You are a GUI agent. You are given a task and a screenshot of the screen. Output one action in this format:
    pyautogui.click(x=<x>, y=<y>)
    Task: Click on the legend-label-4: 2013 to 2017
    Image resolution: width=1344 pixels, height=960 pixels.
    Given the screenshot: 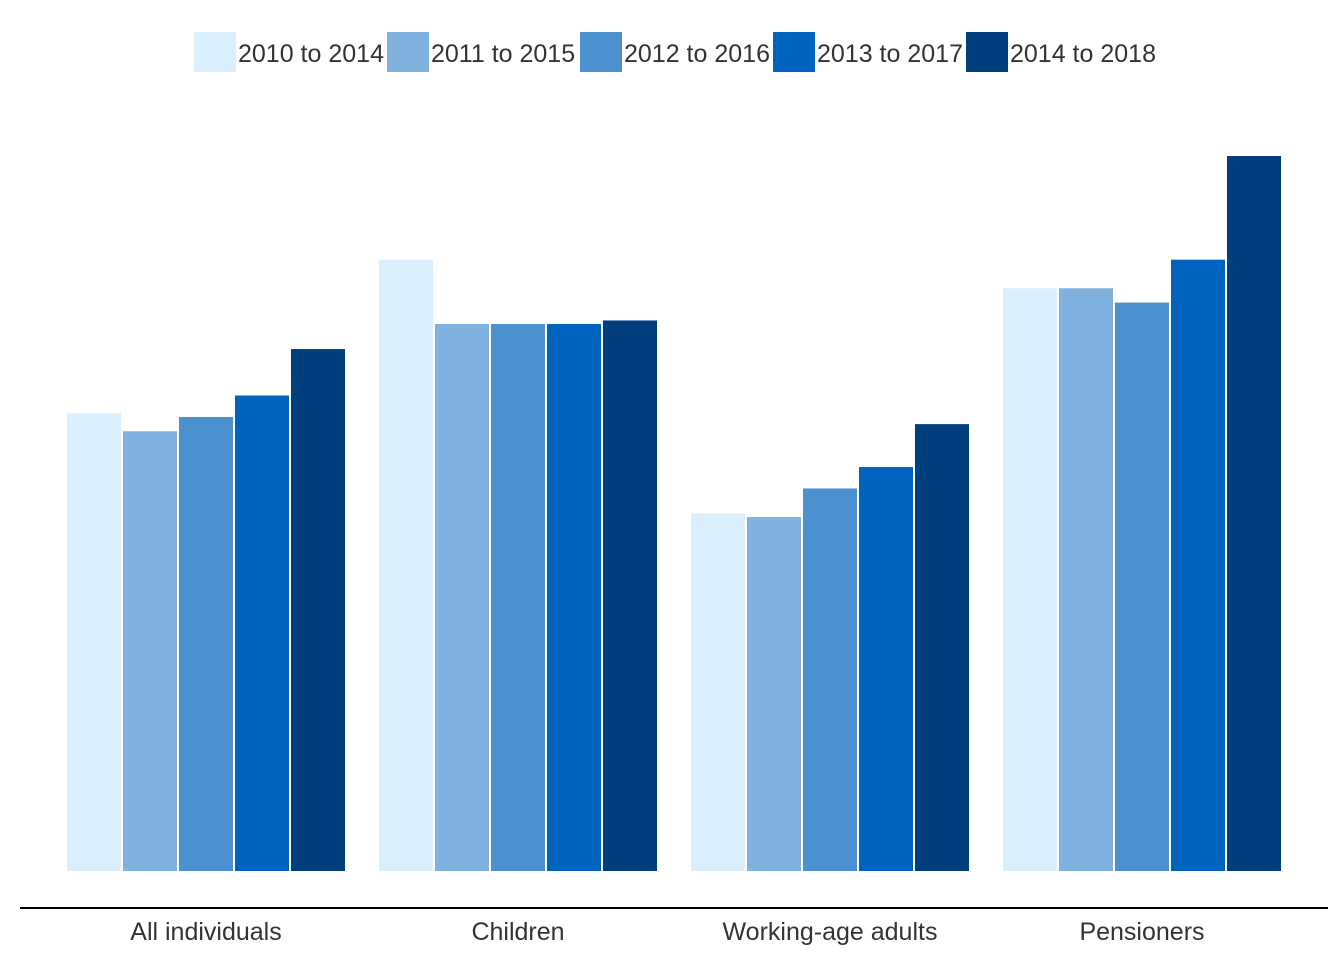 What is the action you would take?
    pyautogui.click(x=890, y=54)
    